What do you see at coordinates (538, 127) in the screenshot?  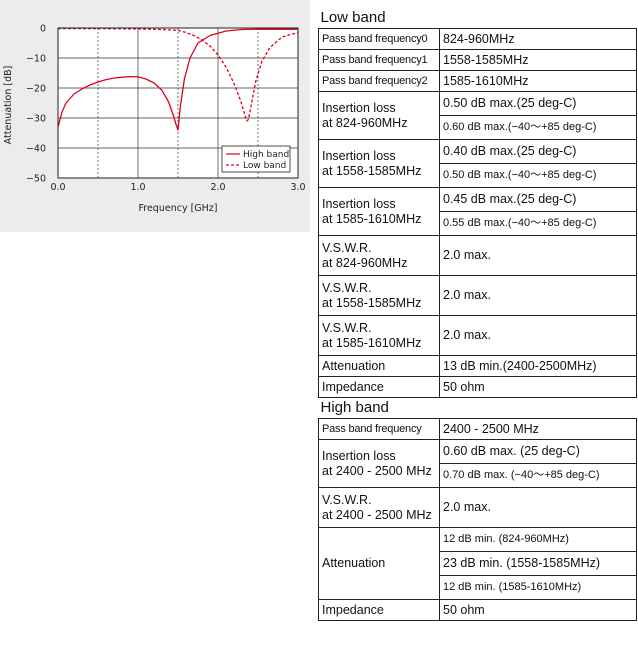 I see `value-cell: 0.60 dB max.(−40～+85 deg-C)` at bounding box center [538, 127].